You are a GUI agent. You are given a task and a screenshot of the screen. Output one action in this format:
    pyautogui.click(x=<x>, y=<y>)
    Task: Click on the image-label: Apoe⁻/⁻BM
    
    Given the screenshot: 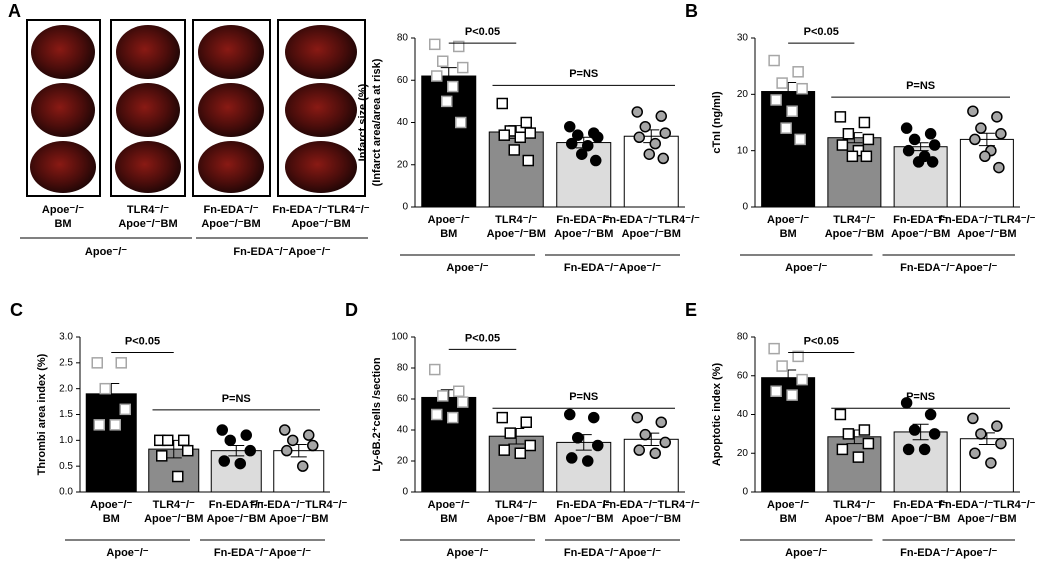 What is the action you would take?
    pyautogui.click(x=230, y=224)
    